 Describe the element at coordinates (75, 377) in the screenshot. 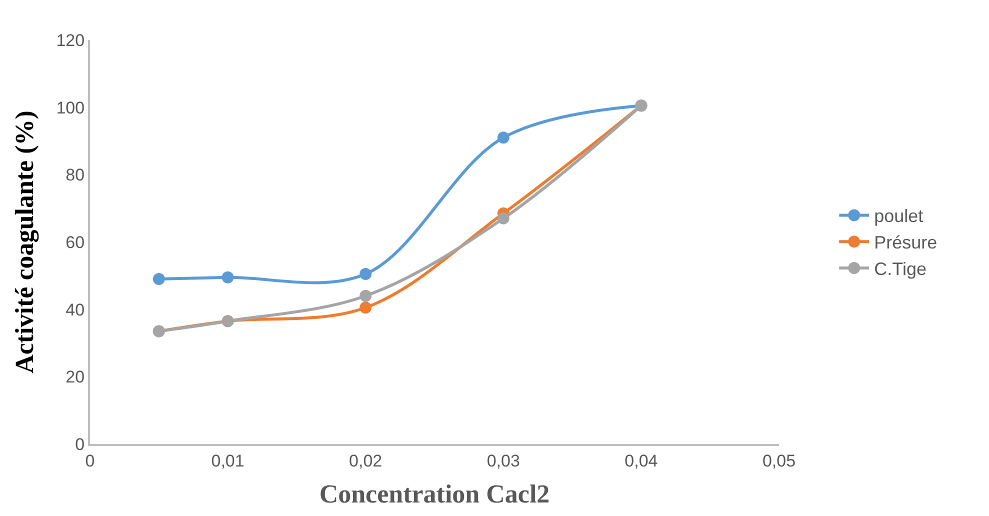

I see `y-tick-label: 20` at that location.